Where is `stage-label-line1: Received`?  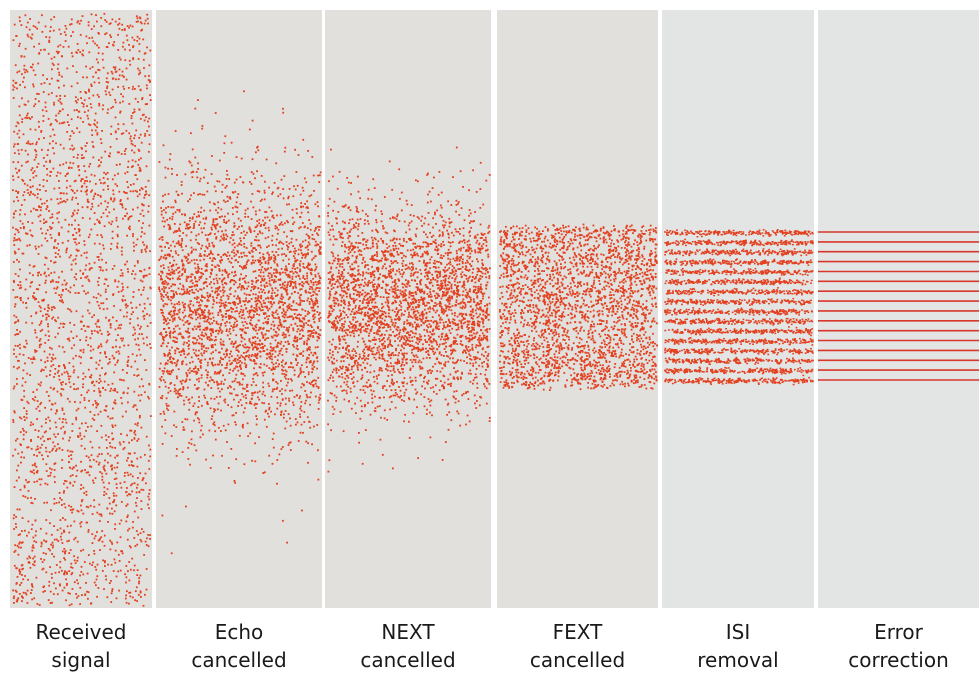
stage-label-line1: Received is located at coordinates (81, 632).